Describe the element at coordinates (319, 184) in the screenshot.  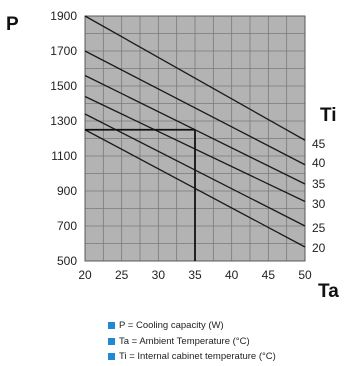
I see `series-label: 35` at that location.